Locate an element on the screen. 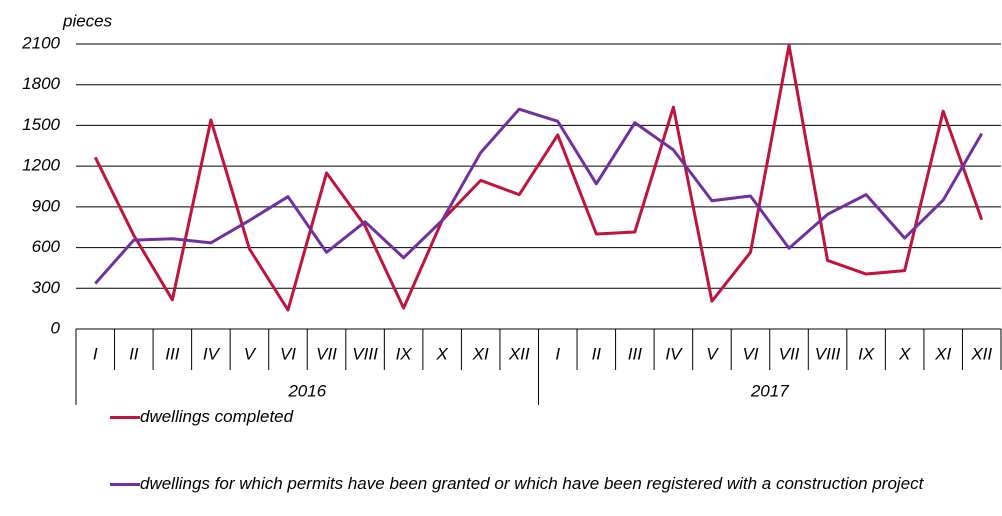 This screenshot has width=1002, height=516. y-tick-label: 1200 is located at coordinates (41, 165).